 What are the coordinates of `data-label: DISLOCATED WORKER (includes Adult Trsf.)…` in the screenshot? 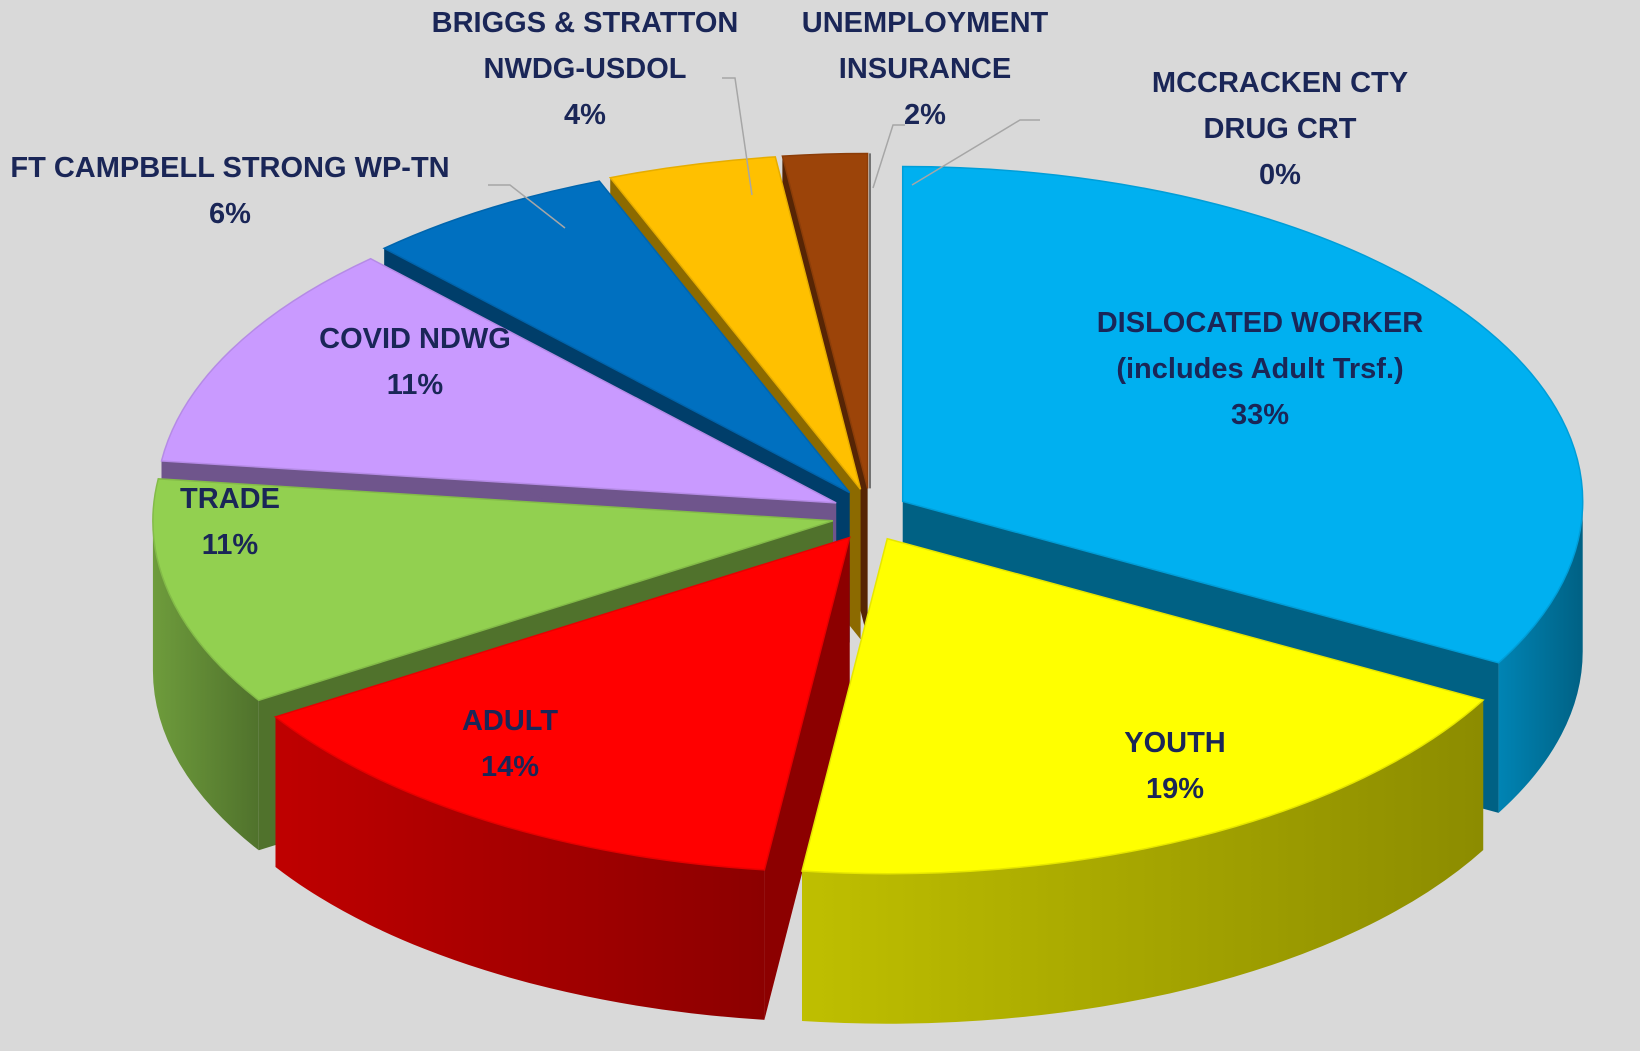 It's located at (1260, 369).